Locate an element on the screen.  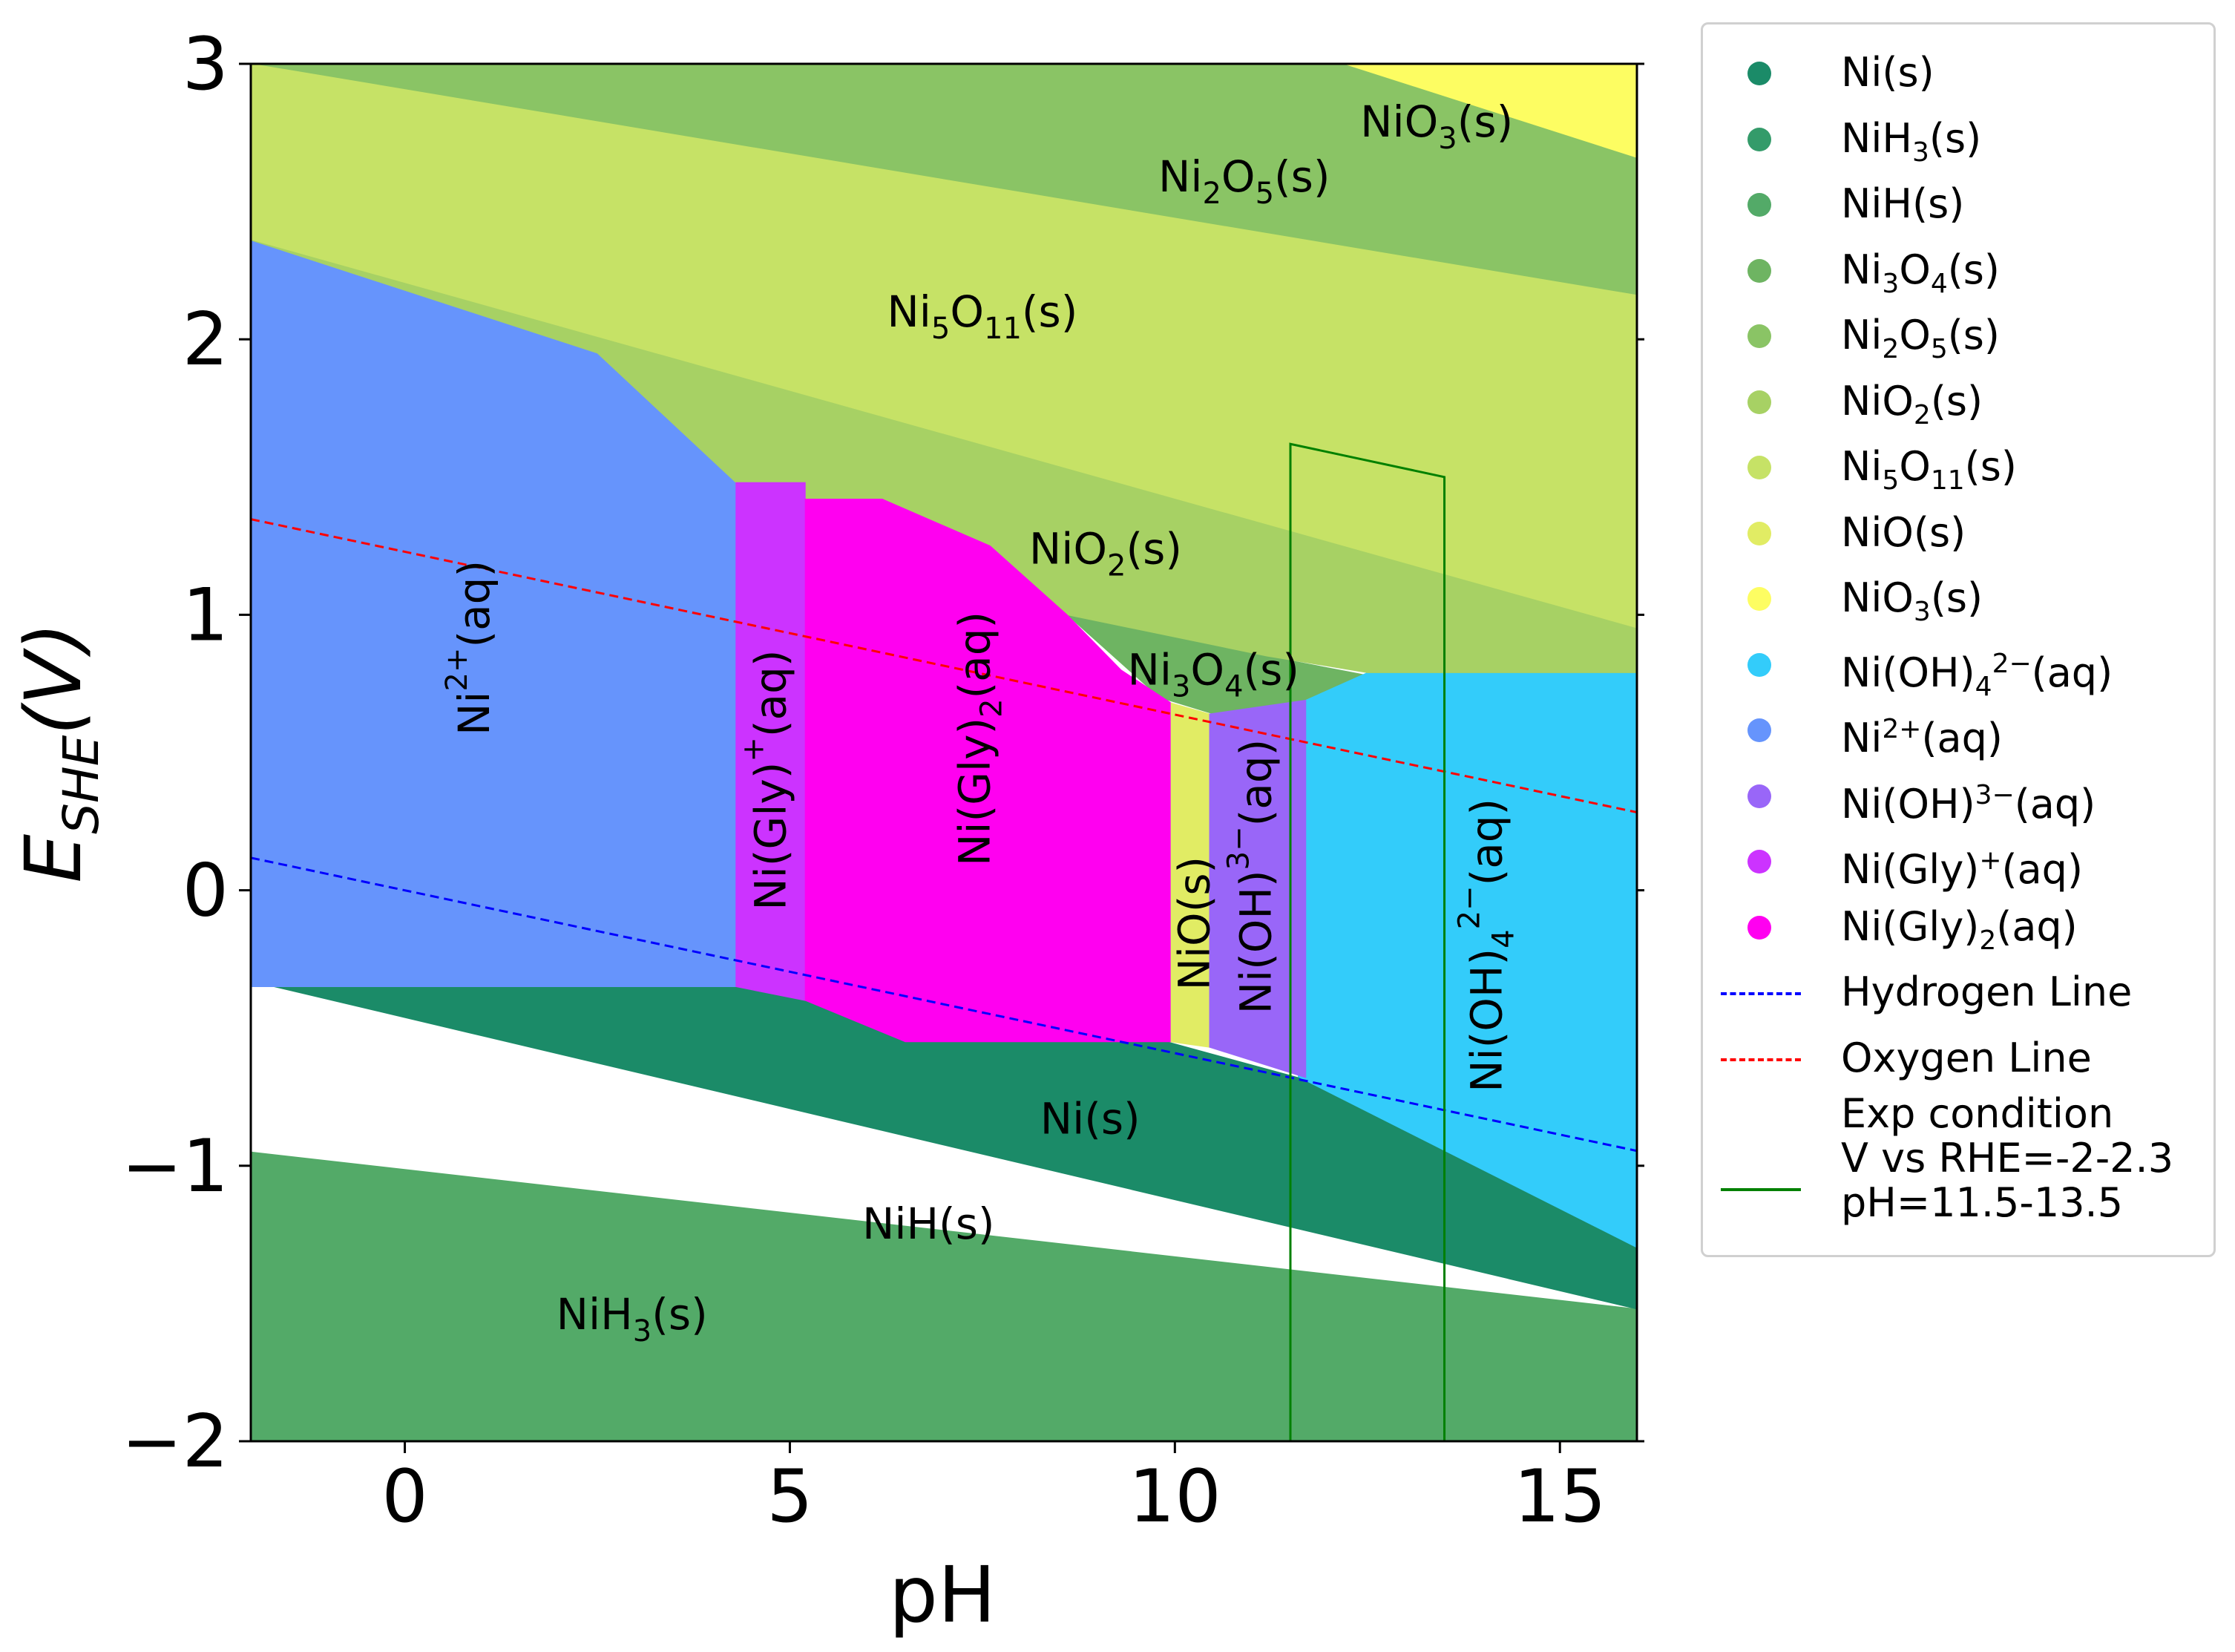
legend-label: NiO(s) is located at coordinates (1903, 532).